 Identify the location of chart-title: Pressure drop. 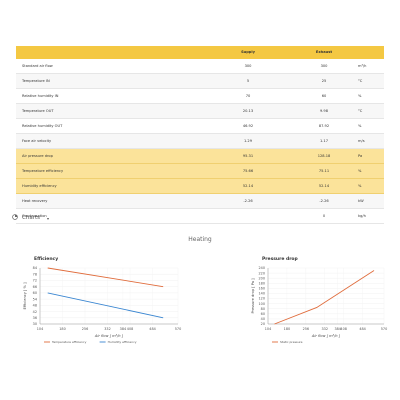
(280, 259).